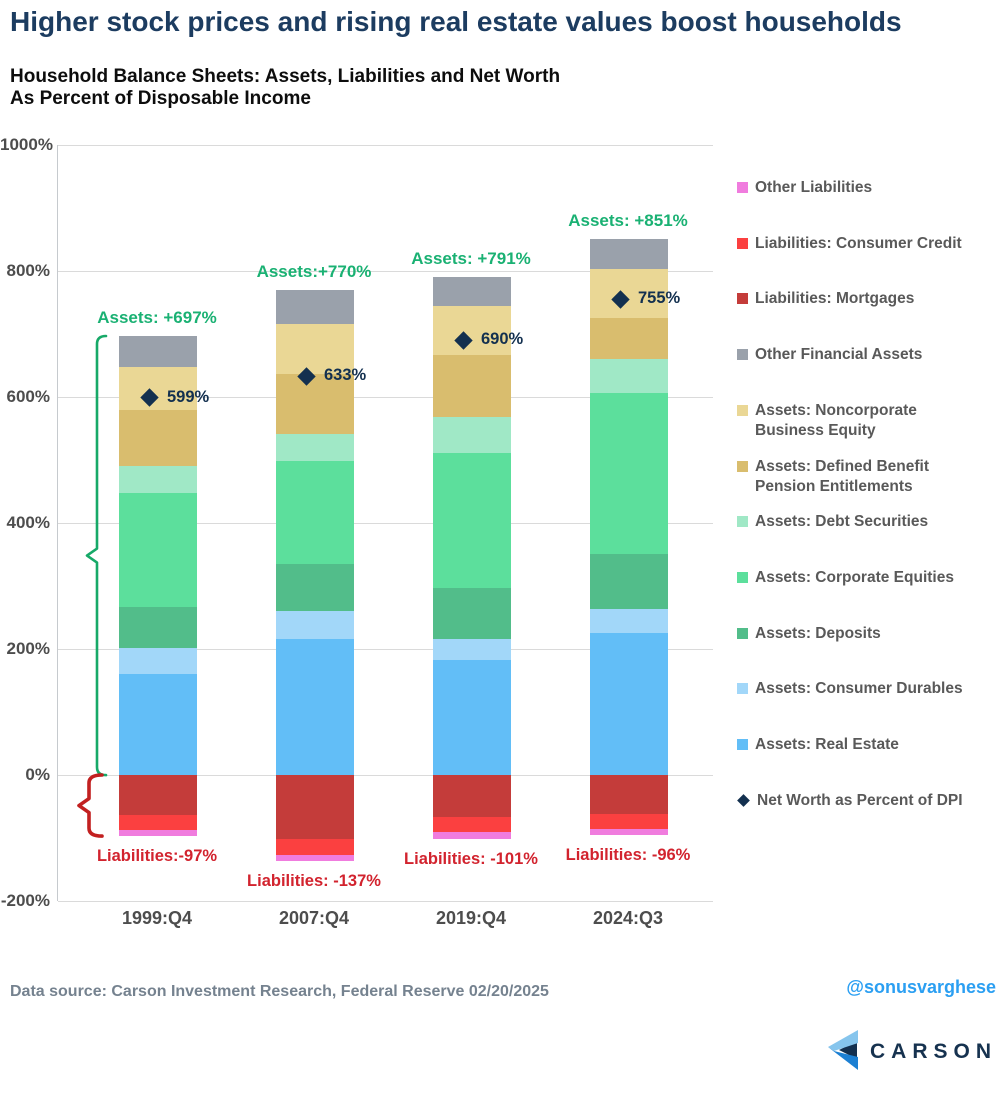 This screenshot has width=1008, height=1100. I want to click on net-worth-value-label: 690%, so click(502, 339).